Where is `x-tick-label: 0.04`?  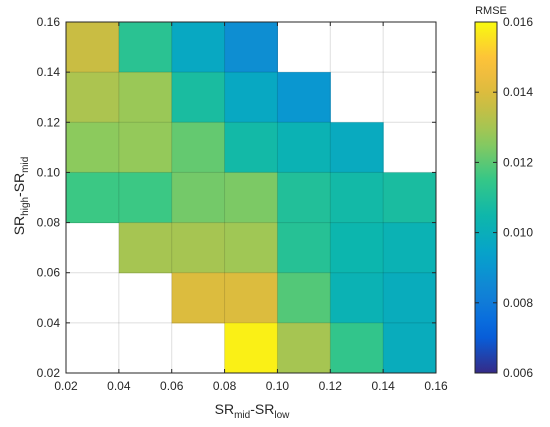
x-tick-label: 0.04 is located at coordinates (119, 386).